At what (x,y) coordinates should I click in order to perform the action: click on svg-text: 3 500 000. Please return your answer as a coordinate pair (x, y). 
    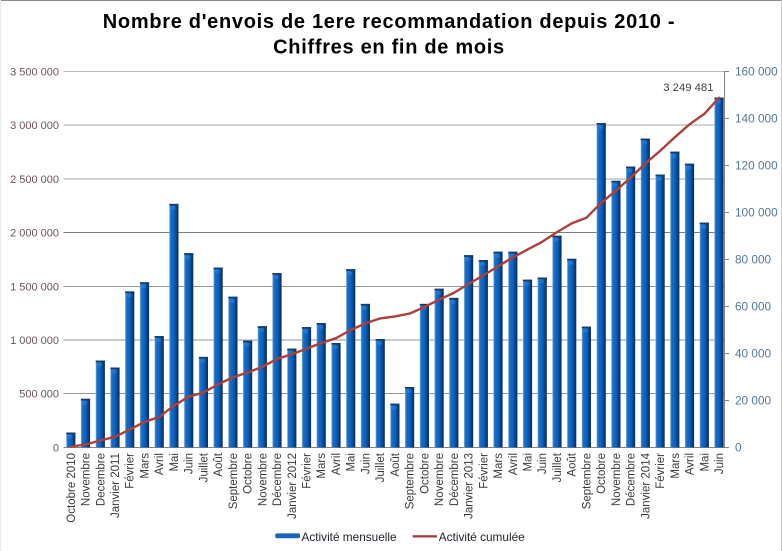
    Looking at the image, I should click on (34, 73).